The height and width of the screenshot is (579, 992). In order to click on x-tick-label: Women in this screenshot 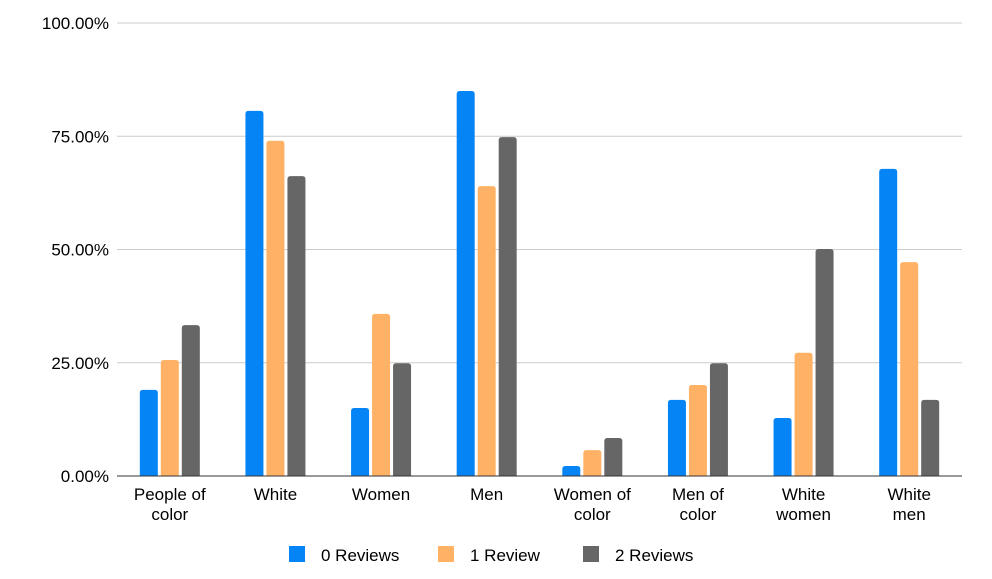, I will do `click(381, 494)`.